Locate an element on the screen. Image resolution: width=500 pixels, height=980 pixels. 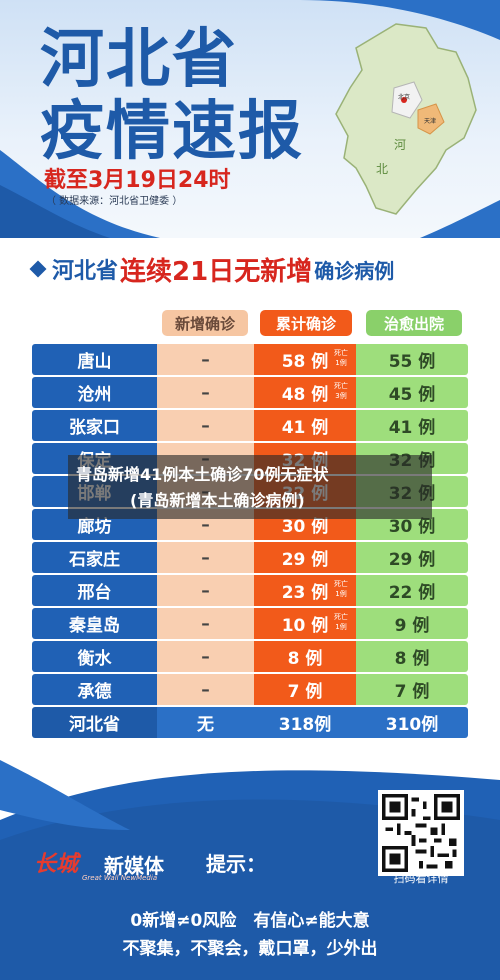
cell-cured-text: 8 例 is located at coordinates (412, 659).